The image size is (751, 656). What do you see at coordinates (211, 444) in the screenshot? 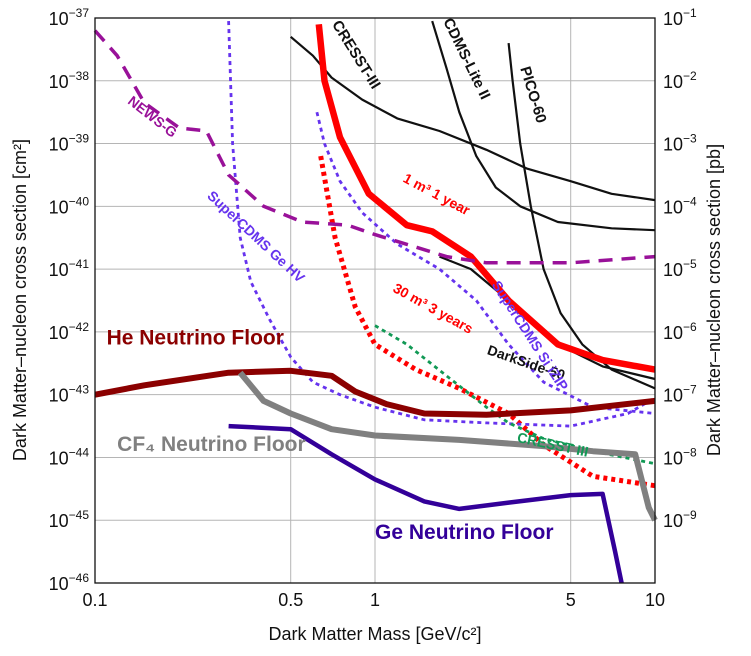
I see `annotation-cf4-floor: CF₄ Neutrino Floor` at bounding box center [211, 444].